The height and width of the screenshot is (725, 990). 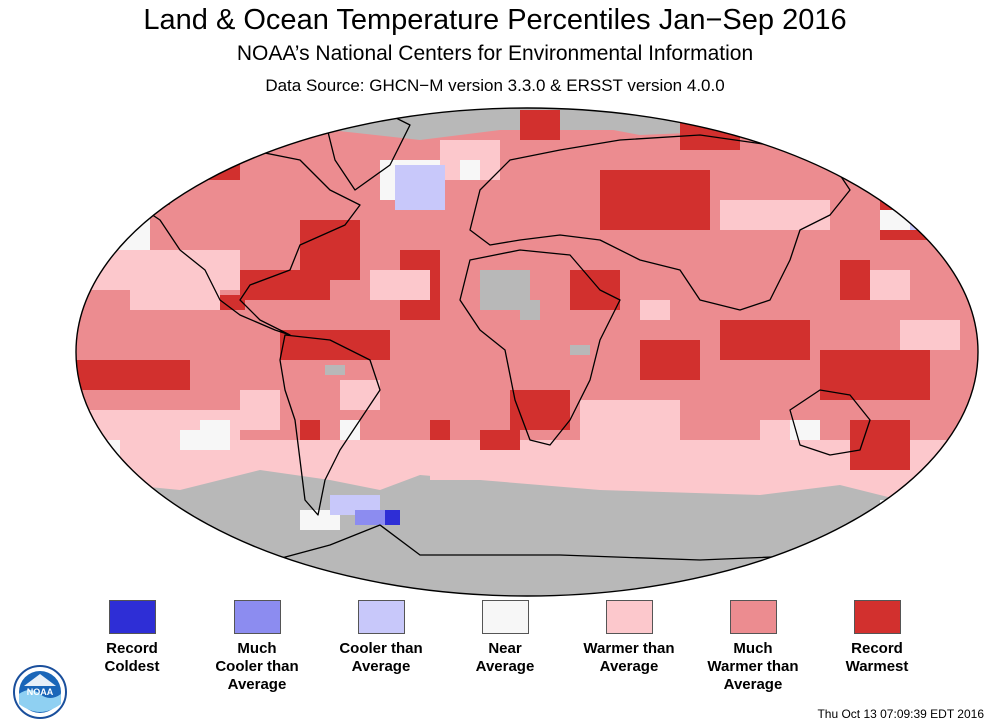 I want to click on europe-asia-outline, so click(x=660, y=222).